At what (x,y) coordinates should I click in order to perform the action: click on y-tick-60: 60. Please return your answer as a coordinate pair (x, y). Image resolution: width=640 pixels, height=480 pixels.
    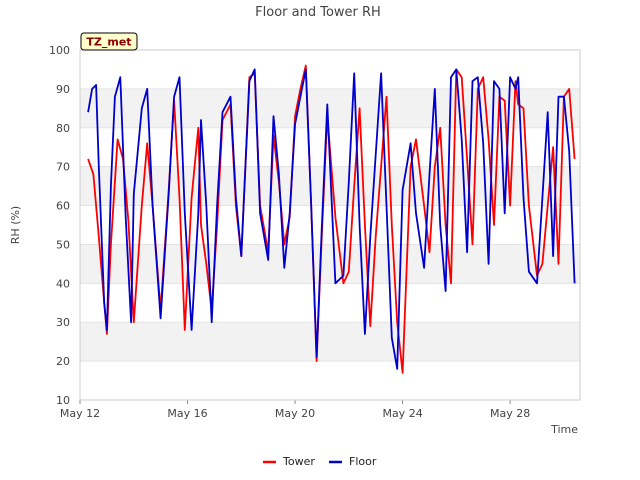
    Looking at the image, I should click on (63, 206).